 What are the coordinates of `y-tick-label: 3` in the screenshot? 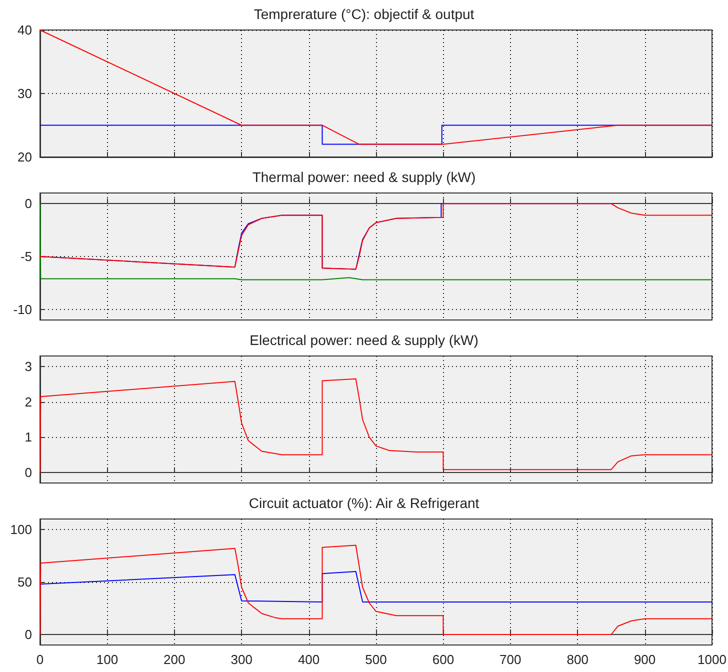 It's located at (28, 366).